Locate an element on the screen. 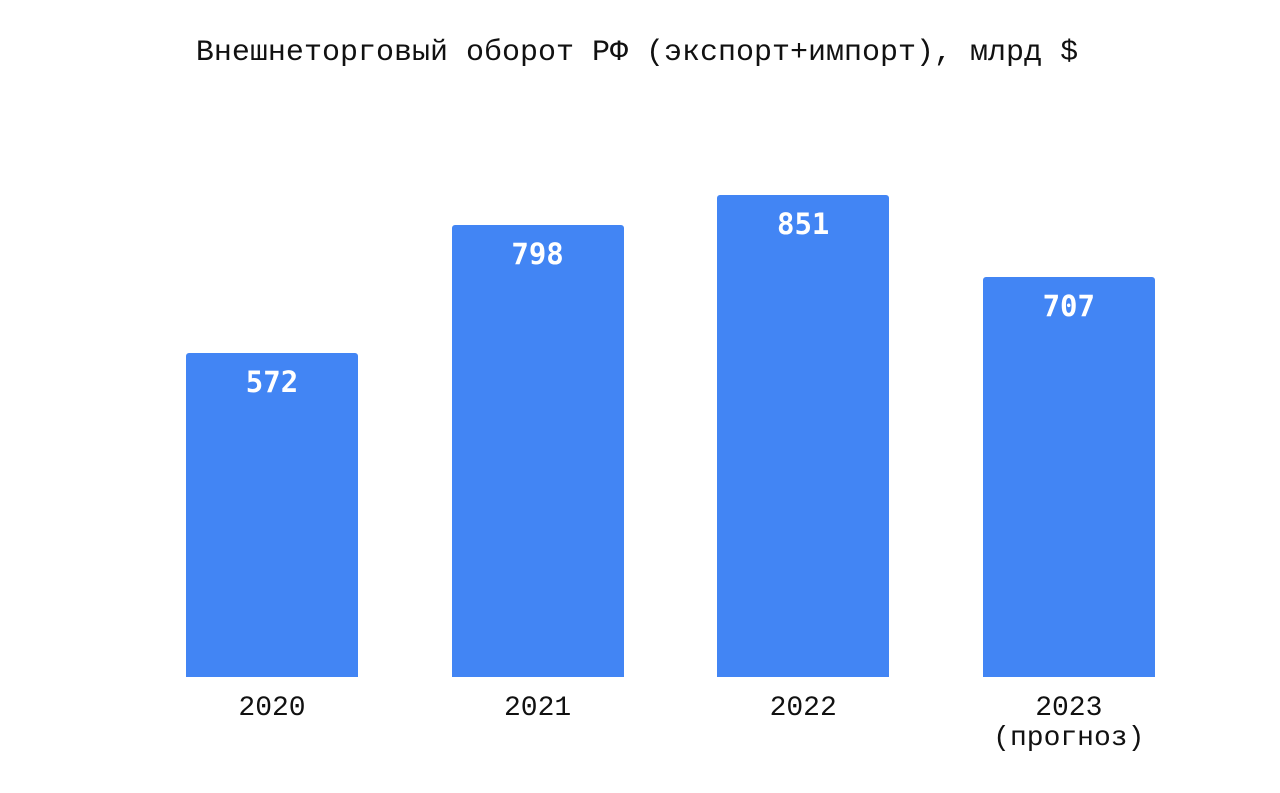 The image size is (1280, 793). x-tick-label: 2023 (прогноз) is located at coordinates (1069, 723).